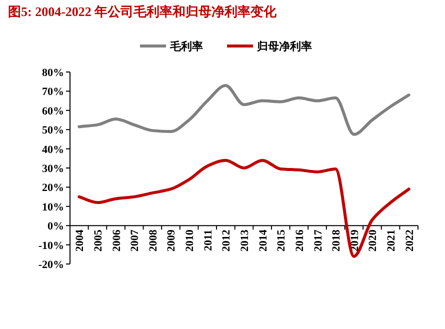 The width and height of the screenshot is (445, 329). What do you see at coordinates (116, 240) in the screenshot?
I see `x-tick-label: 2006` at bounding box center [116, 240].